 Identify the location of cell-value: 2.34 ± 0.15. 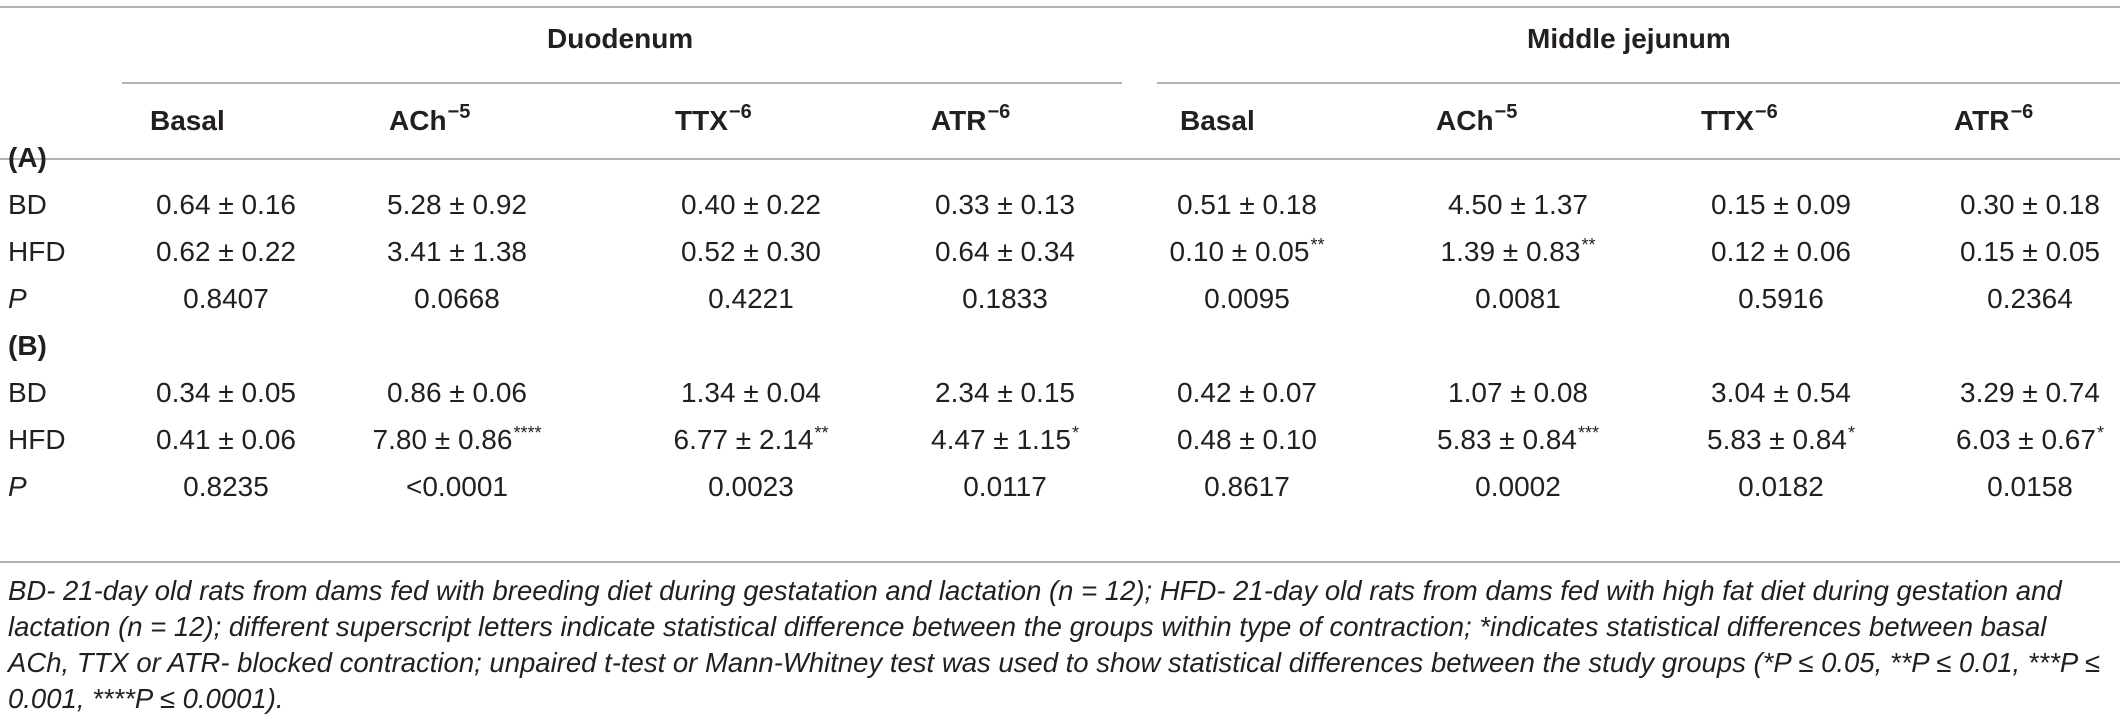
(1005, 392).